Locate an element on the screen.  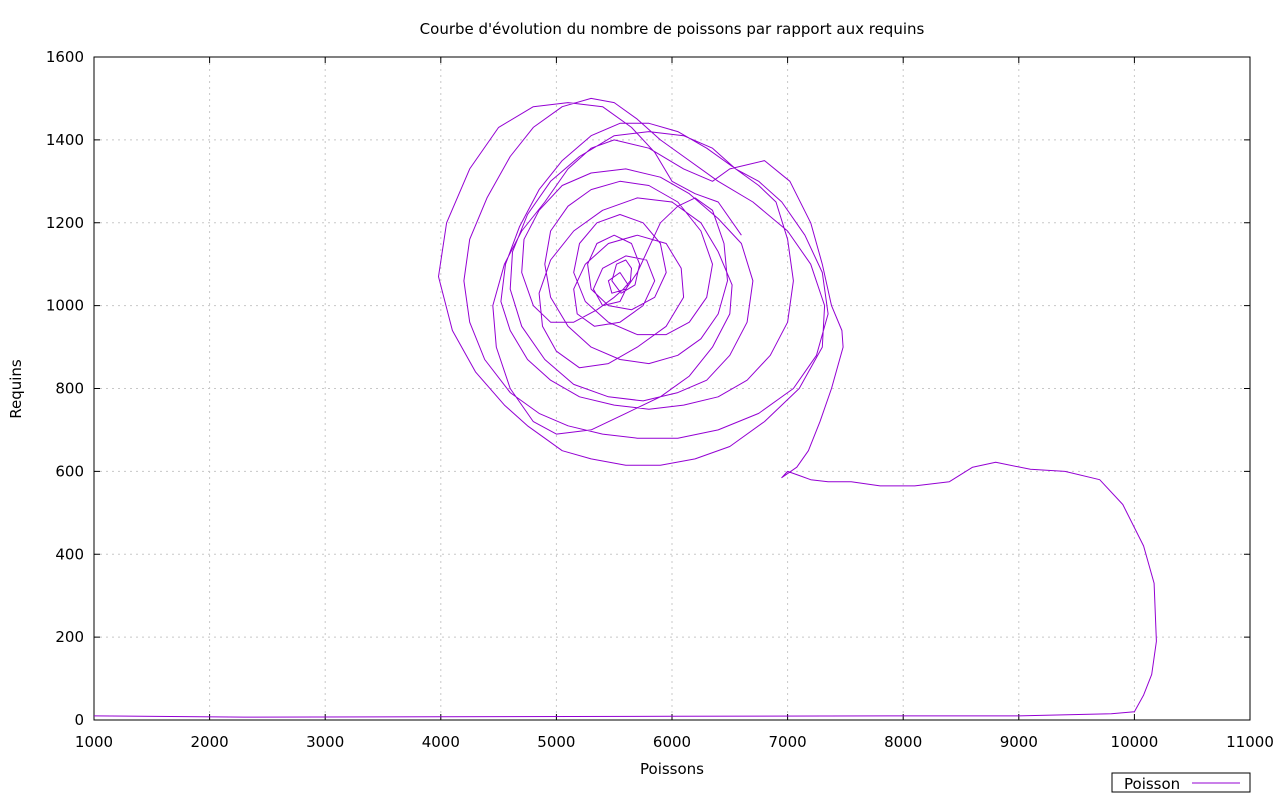
x-tick-label: 2000 is located at coordinates (210, 742).